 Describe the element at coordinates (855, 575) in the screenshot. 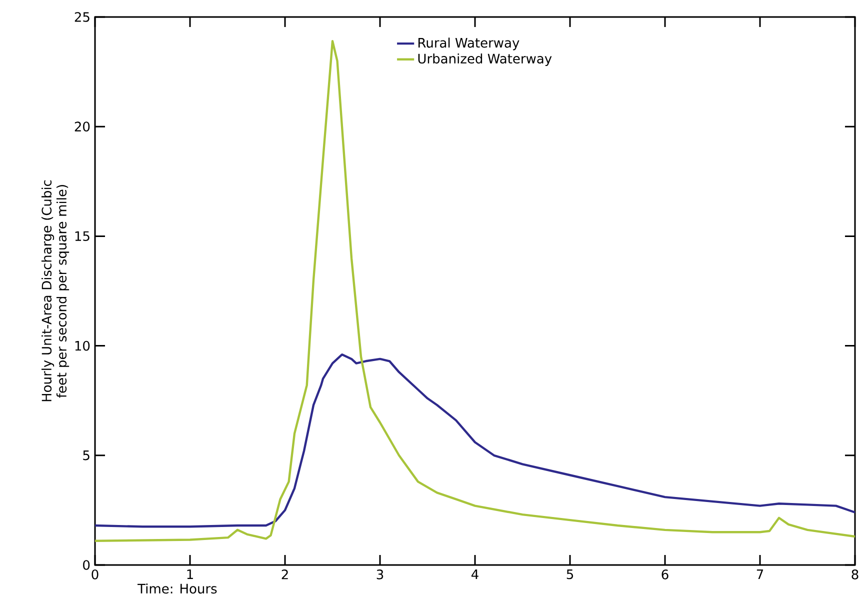

I see `x-tick-label: 8` at that location.